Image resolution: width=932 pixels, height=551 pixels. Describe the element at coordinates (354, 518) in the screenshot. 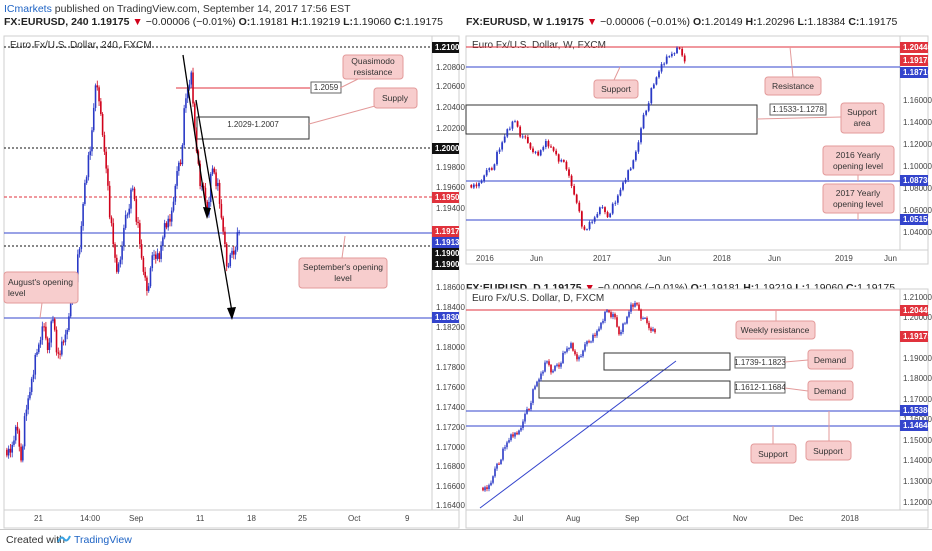

I see `h4-x-tick: Oct` at that location.